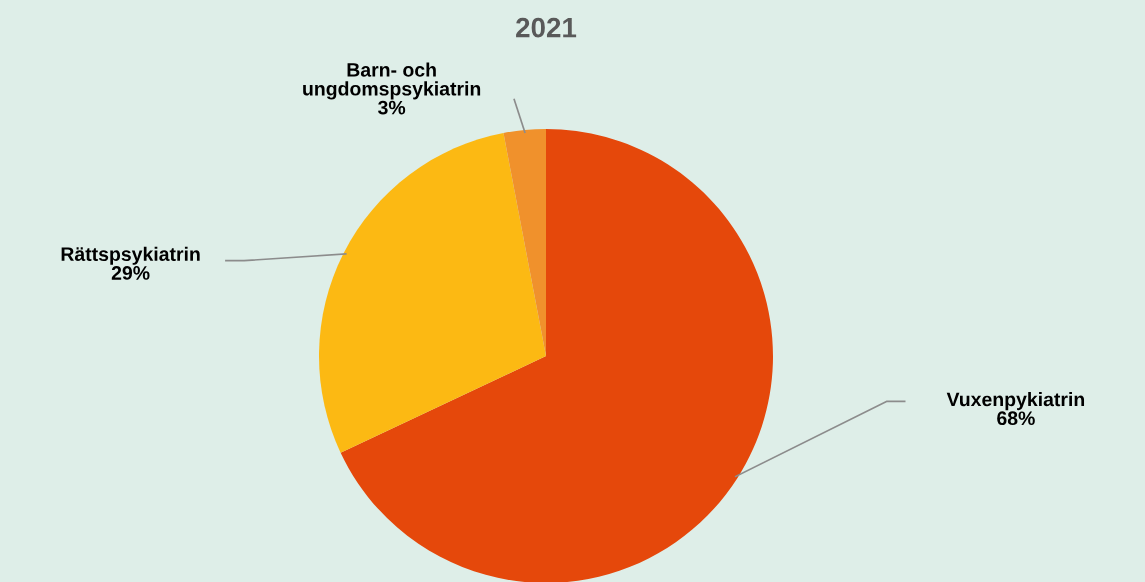 This screenshot has height=582, width=1145. What do you see at coordinates (546, 27) in the screenshot?
I see `chart-title: 2021` at bounding box center [546, 27].